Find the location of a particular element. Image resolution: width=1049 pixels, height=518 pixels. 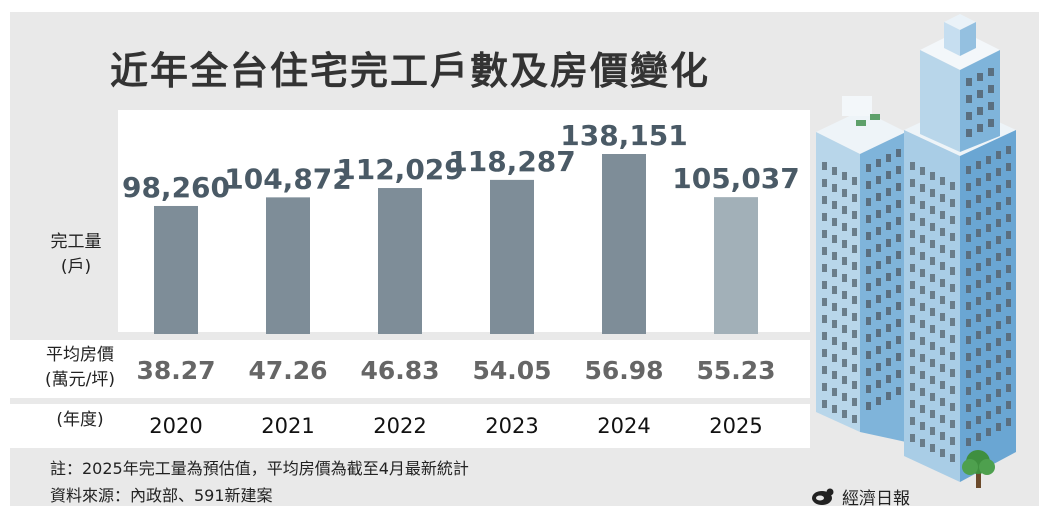

price-label-2023: 54.05 is located at coordinates (511, 370).